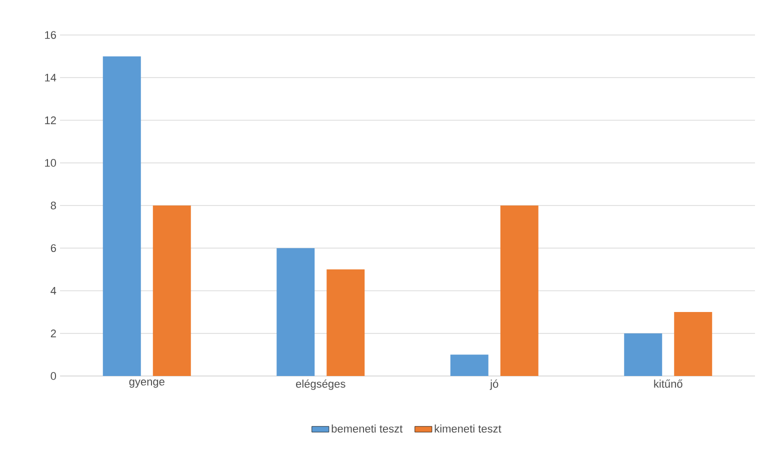  Describe the element at coordinates (321, 385) in the screenshot. I see `x-tick-label: elégséges` at that location.